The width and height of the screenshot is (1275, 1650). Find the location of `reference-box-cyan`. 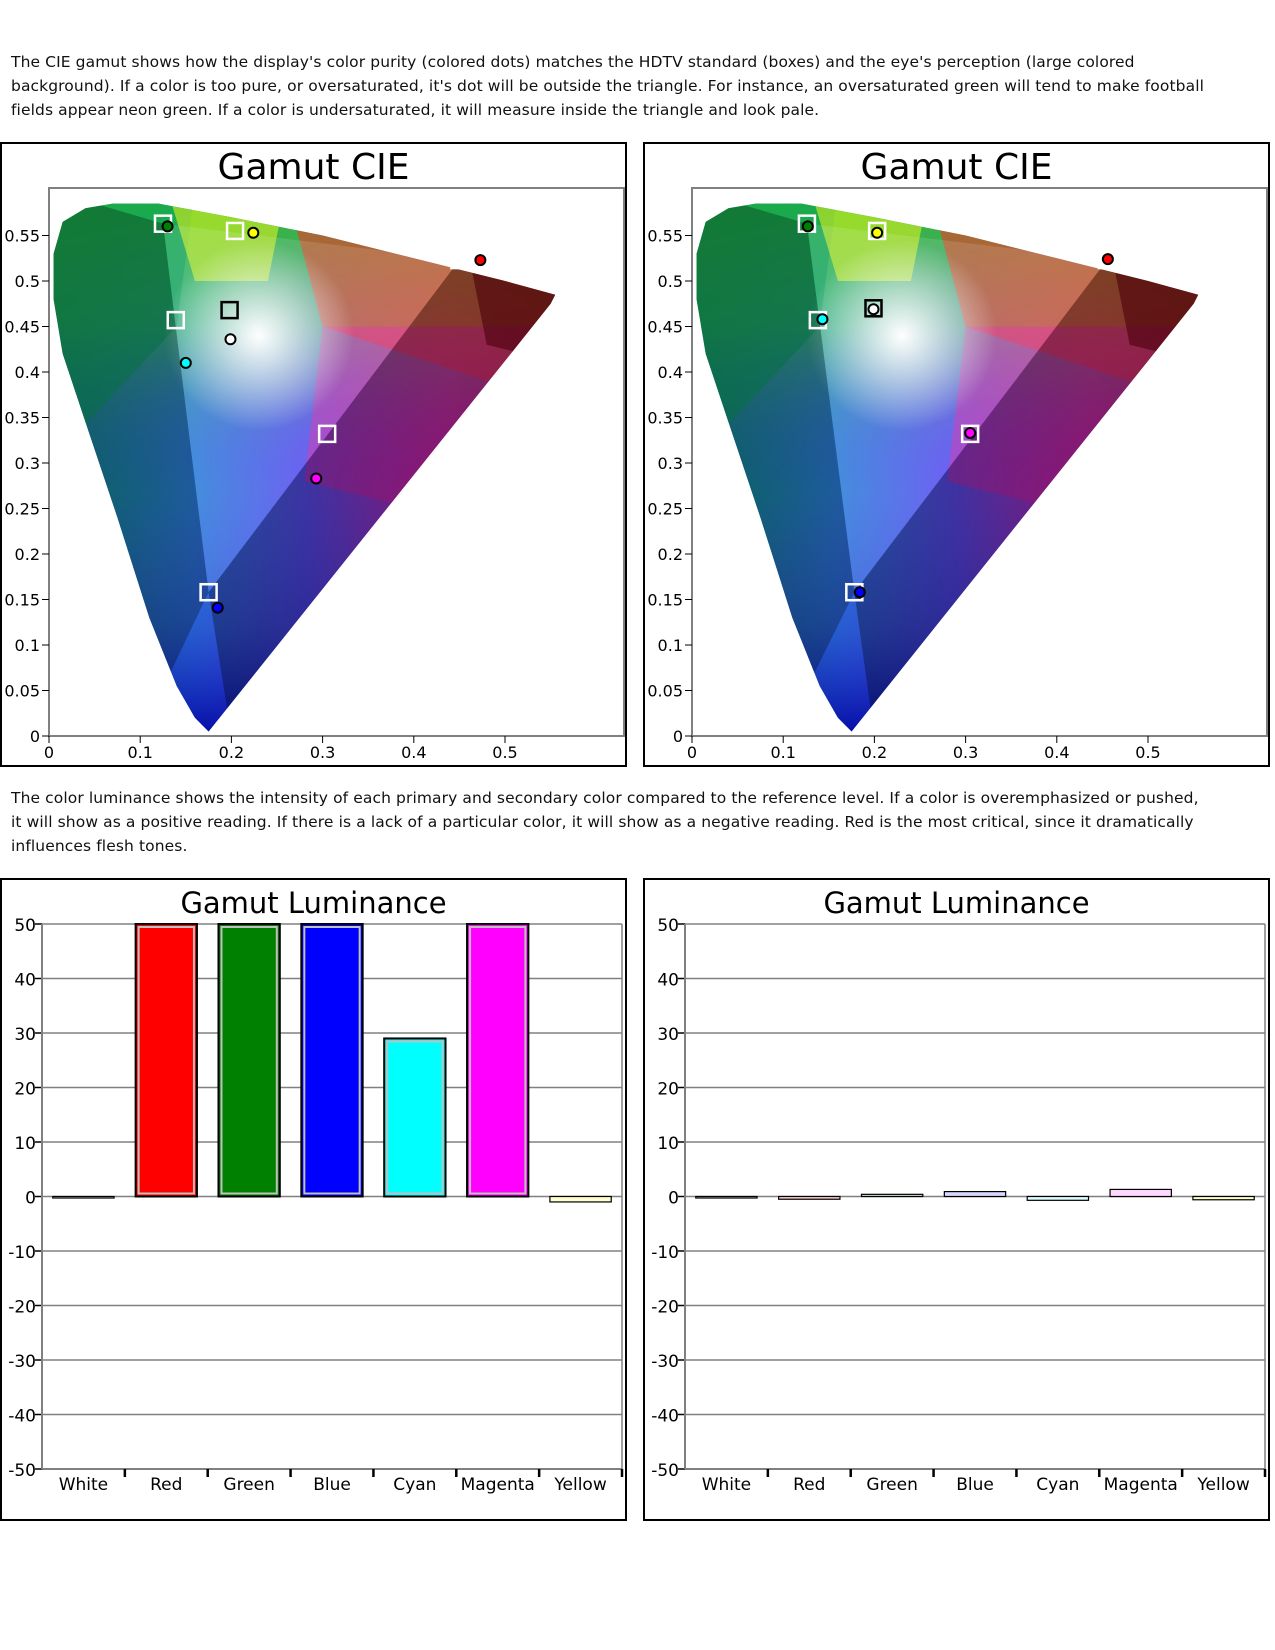

reference-box-cyan is located at coordinates (176, 320).